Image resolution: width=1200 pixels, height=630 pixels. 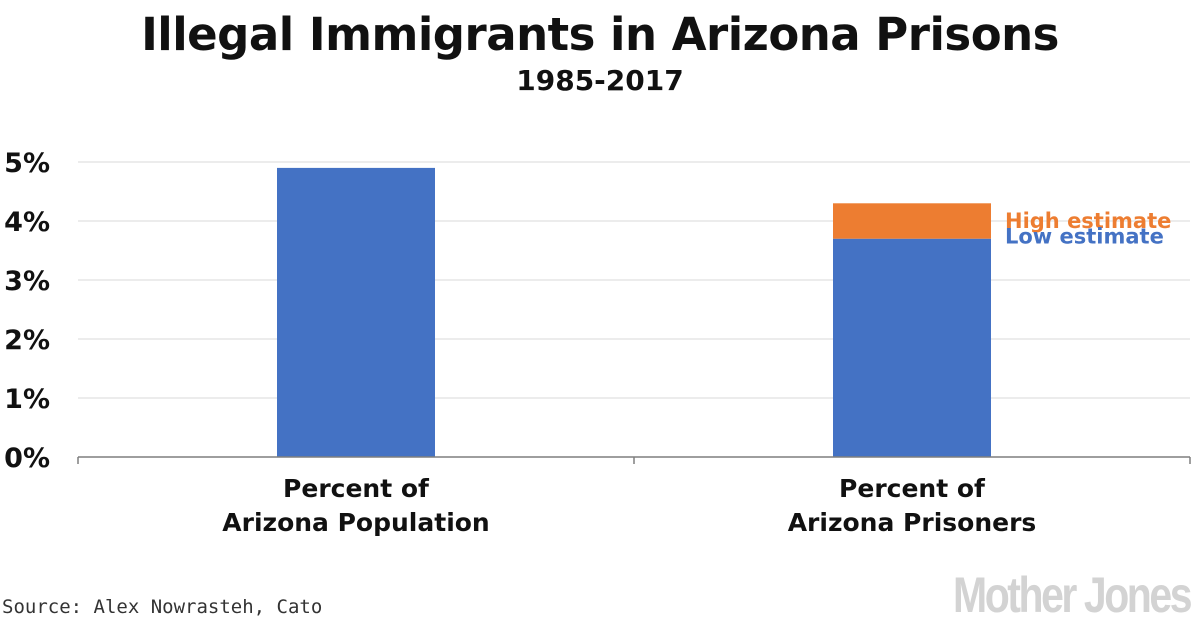 What do you see at coordinates (600, 34) in the screenshot?
I see `chart-title: Illegal Immigrants in Arizona Prisons` at bounding box center [600, 34].